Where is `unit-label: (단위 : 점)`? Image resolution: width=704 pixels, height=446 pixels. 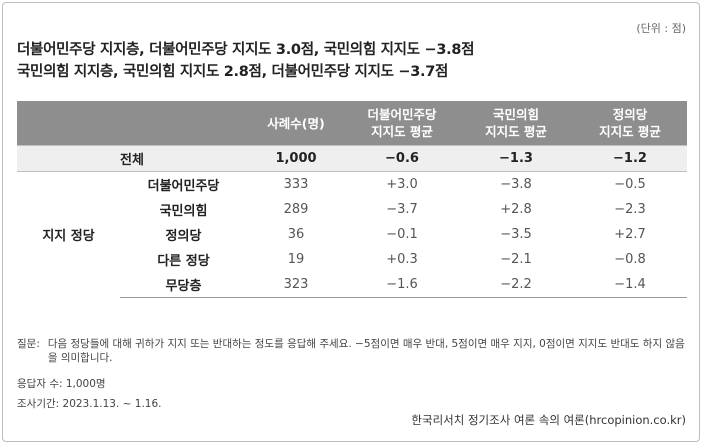
unit-label: (단위 : 점) is located at coordinates (661, 28).